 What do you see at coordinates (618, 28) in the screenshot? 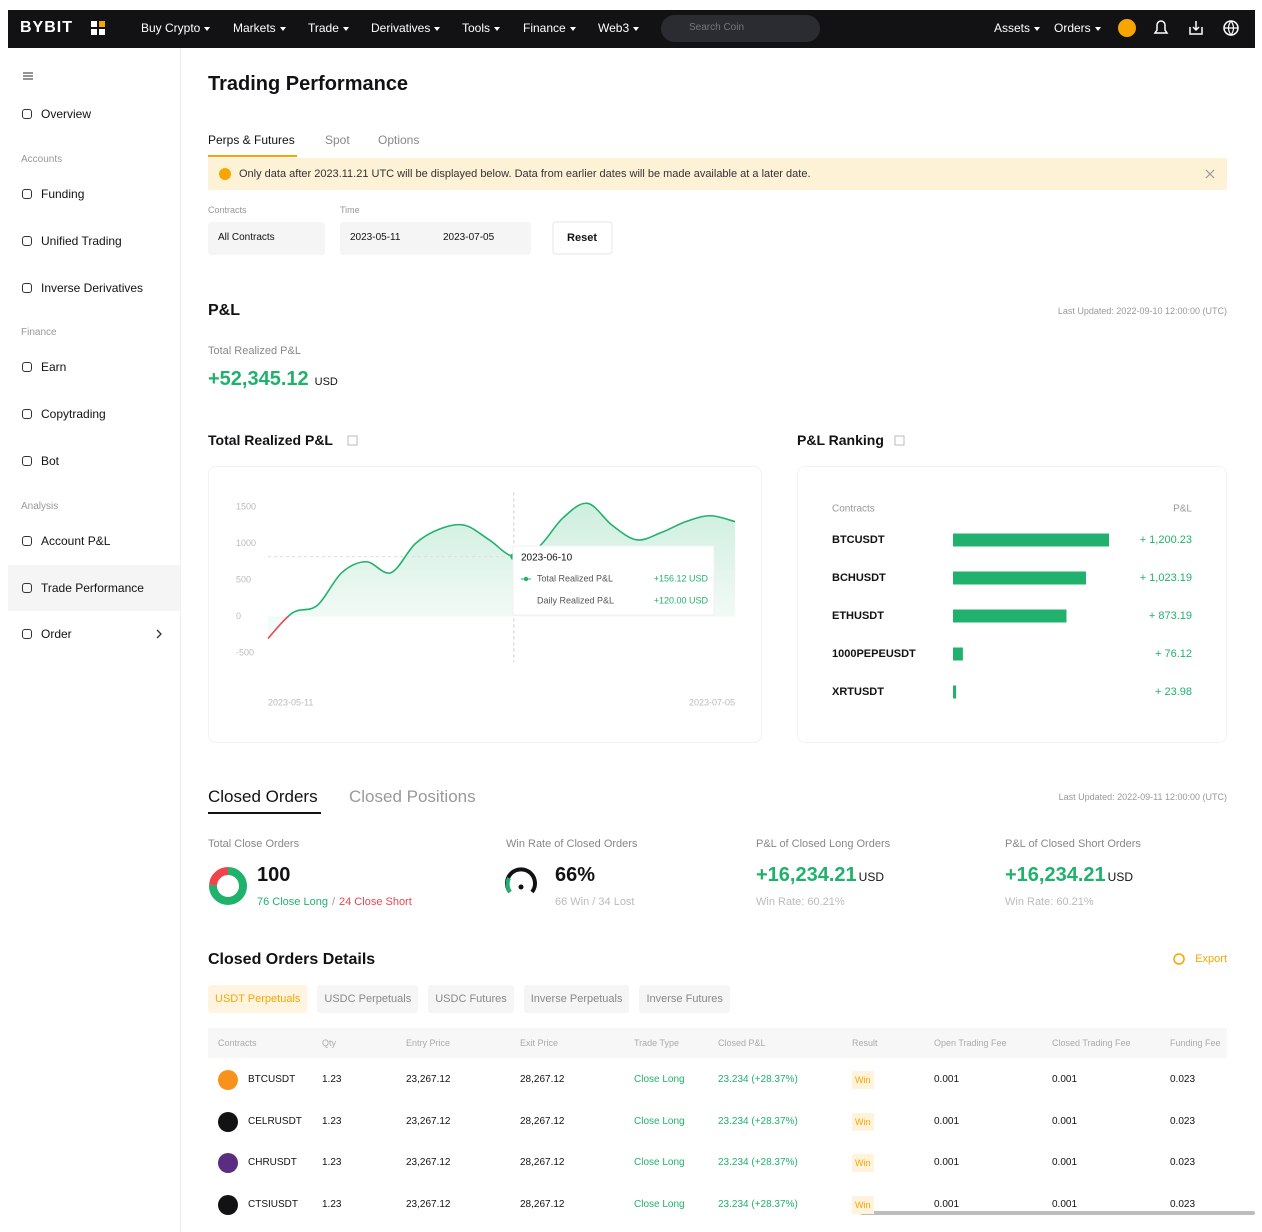
I see `nav-menu-item: Web3` at bounding box center [618, 28].